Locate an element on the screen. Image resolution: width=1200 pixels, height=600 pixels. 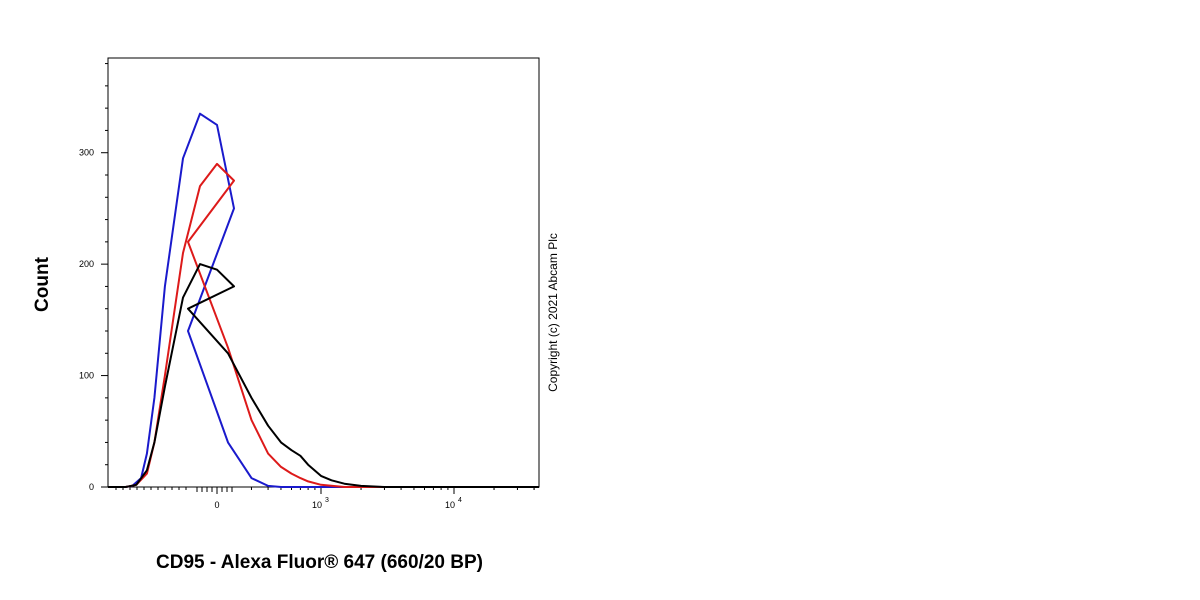
x-tick-label: 0 is located at coordinates (216, 505).